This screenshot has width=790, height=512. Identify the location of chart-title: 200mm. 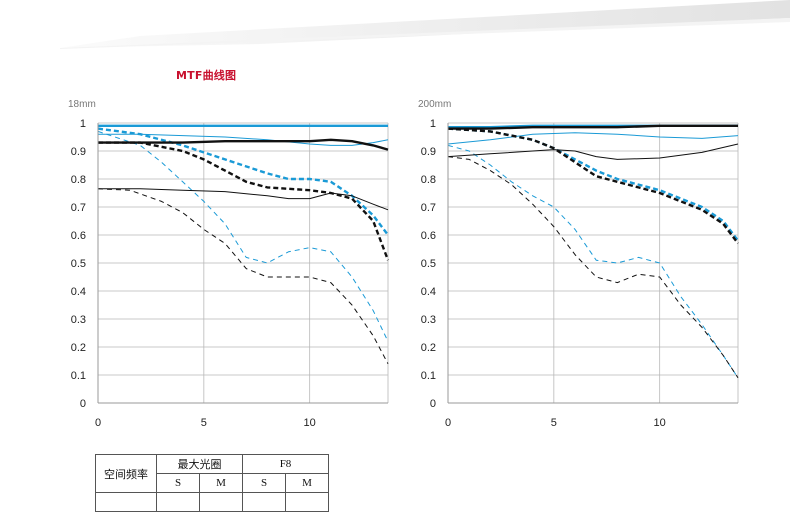
(434, 104).